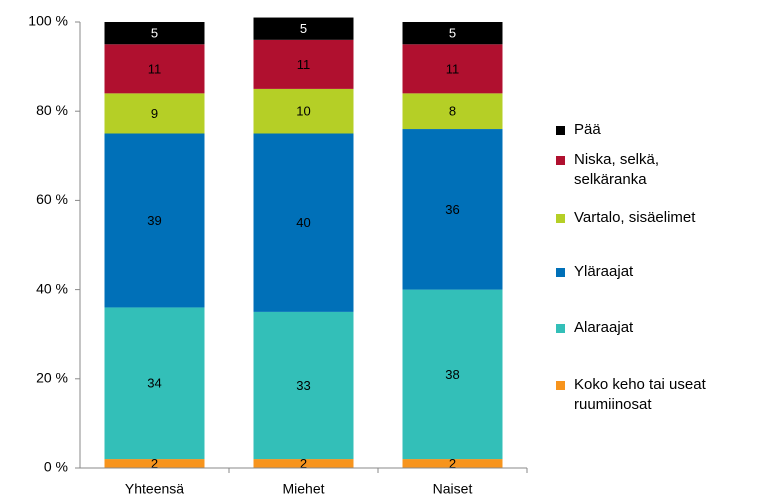 The height and width of the screenshot is (499, 763). I want to click on data-label: 39, so click(154, 220).